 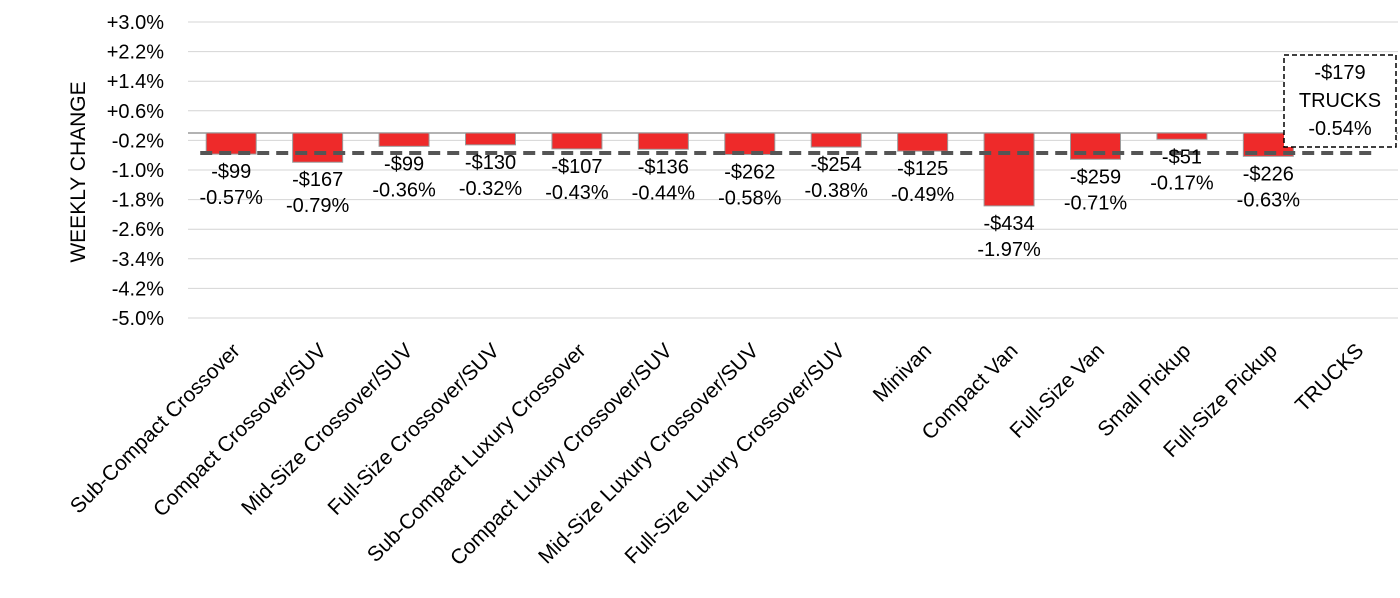 What do you see at coordinates (414, 429) in the screenshot?
I see `x-tick-label: Full-Size Crossover/SUV` at bounding box center [414, 429].